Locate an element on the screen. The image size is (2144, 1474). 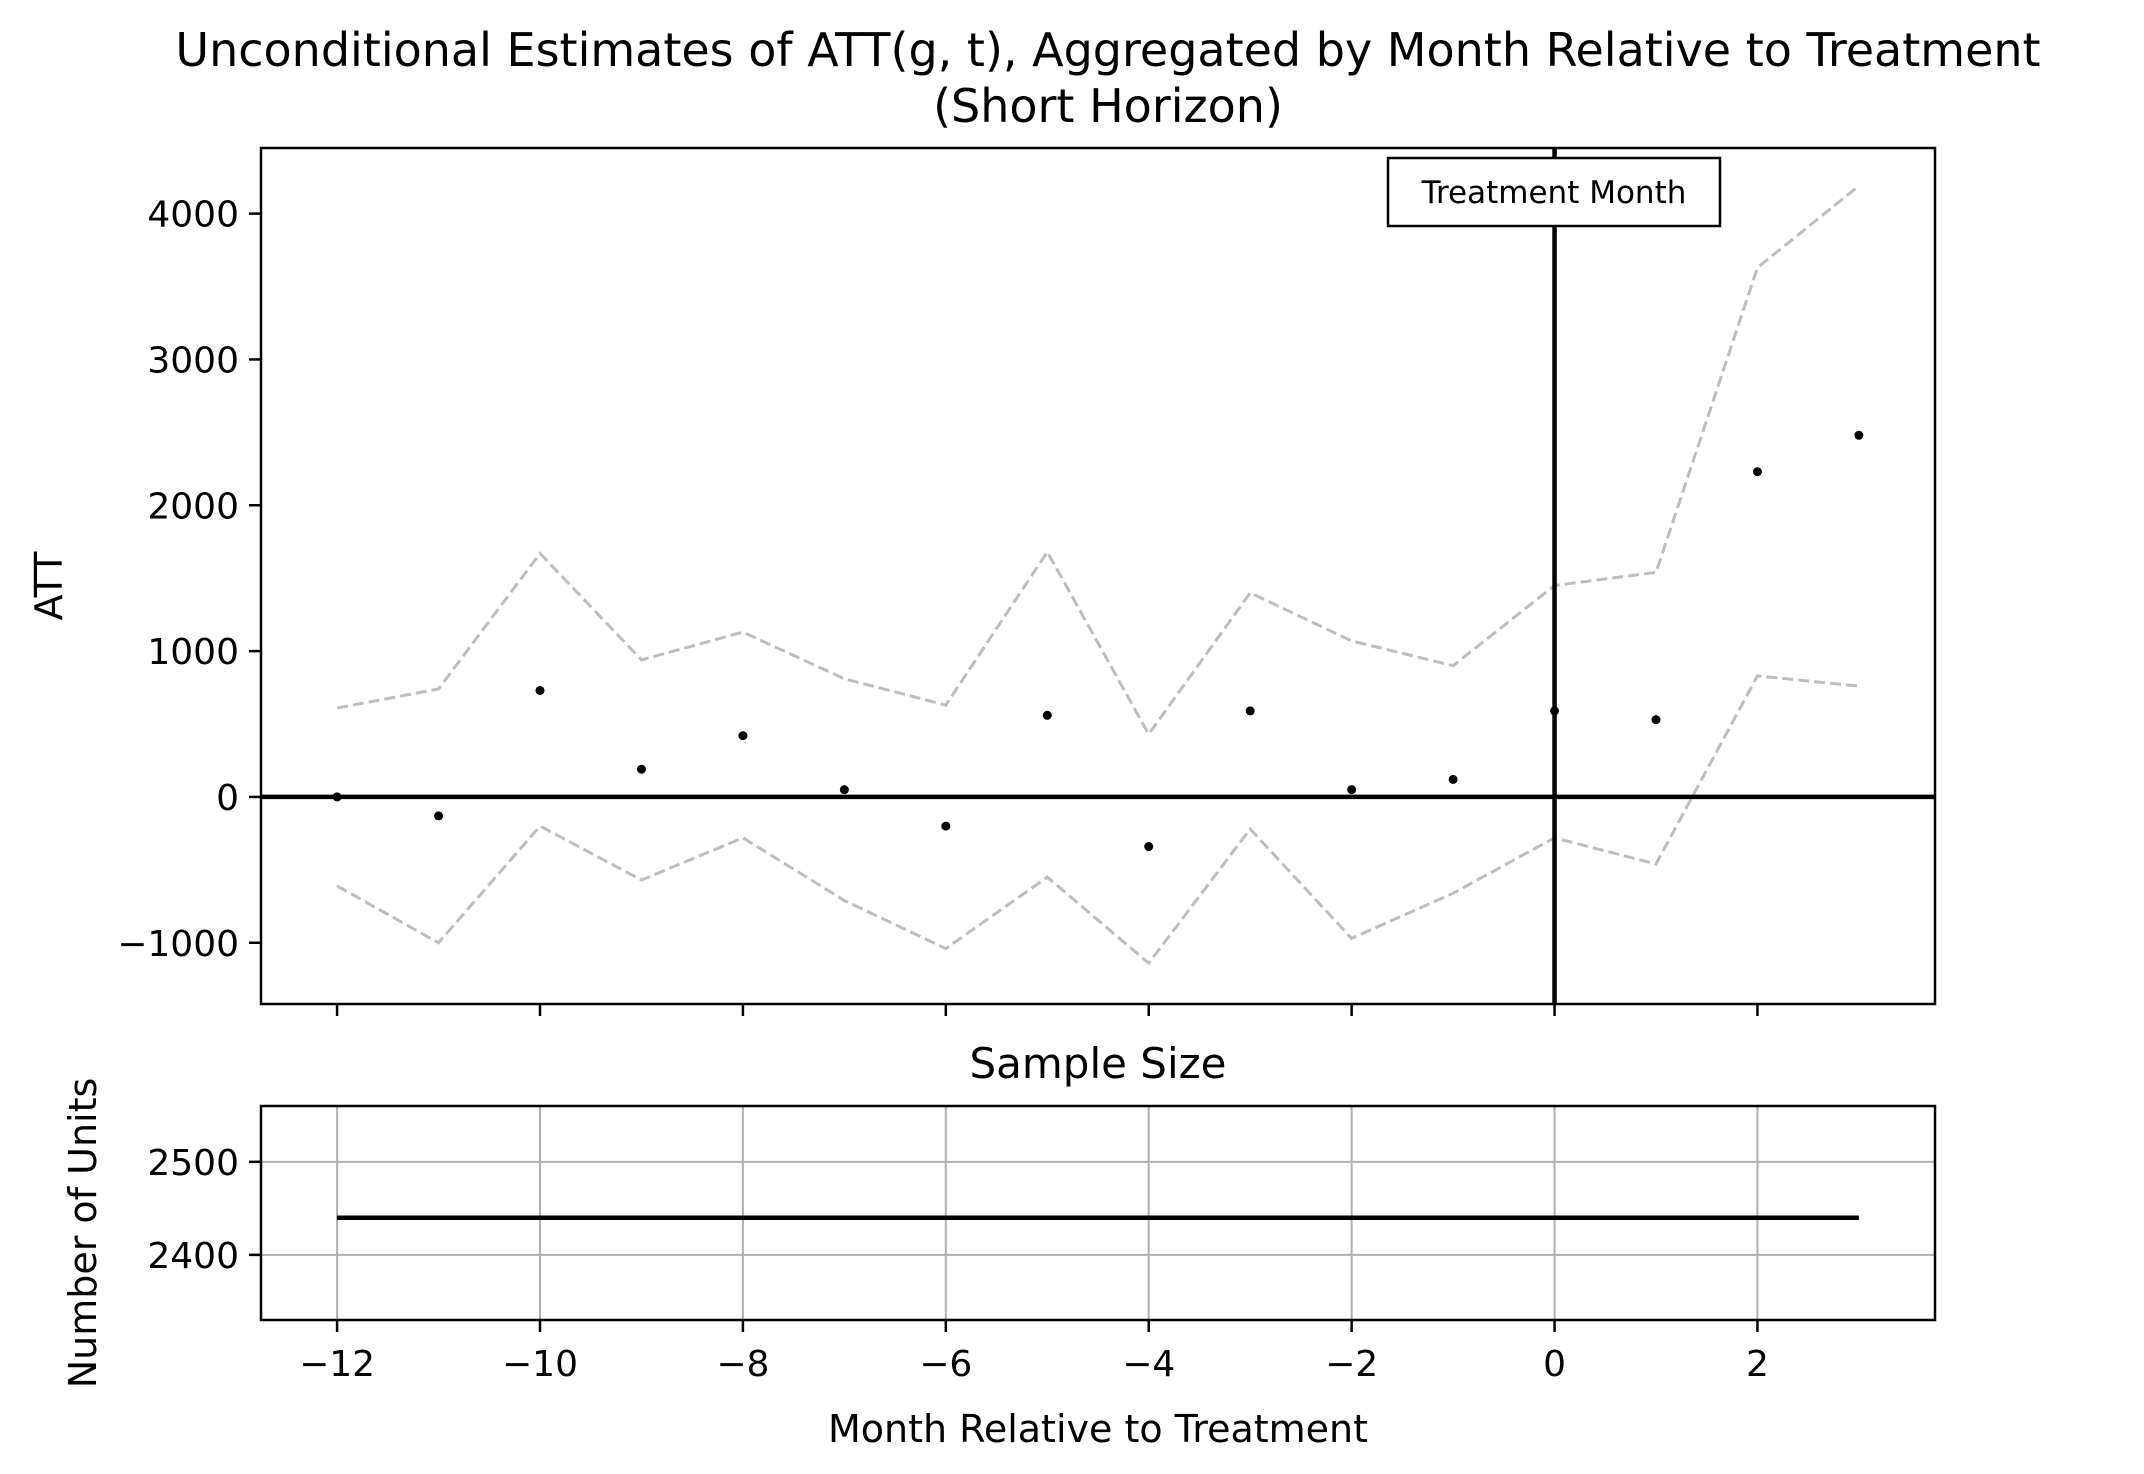
att-y-axis-label: ATT is located at coordinates (49, 586).